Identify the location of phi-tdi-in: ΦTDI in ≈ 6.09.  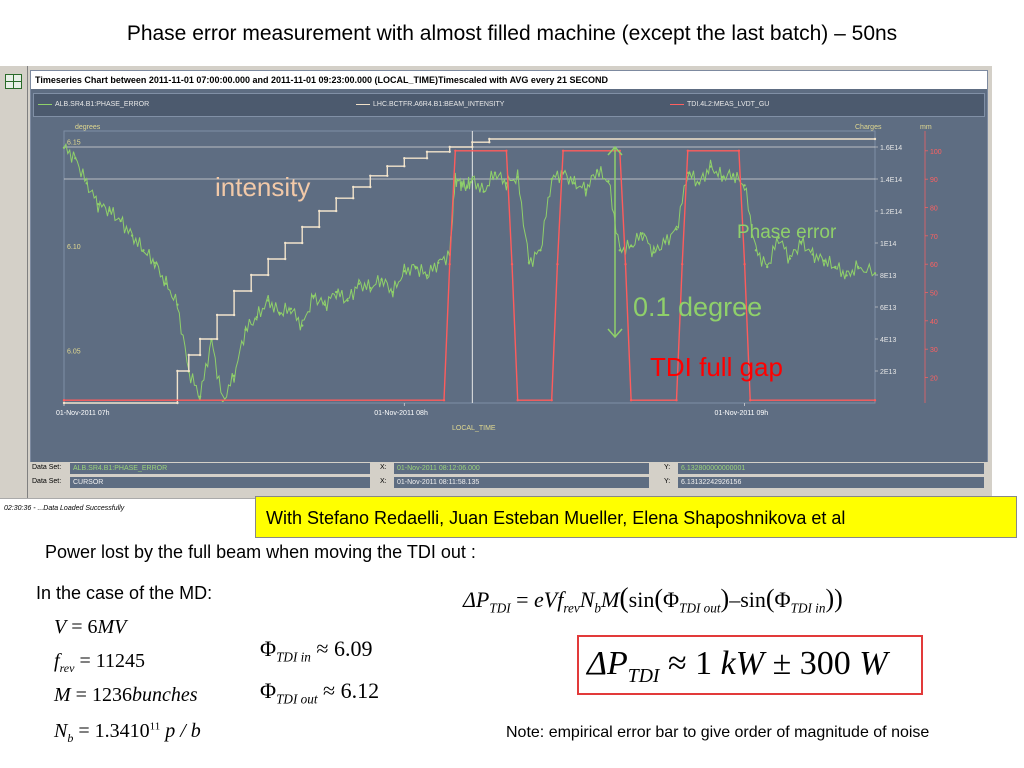
(316, 650).